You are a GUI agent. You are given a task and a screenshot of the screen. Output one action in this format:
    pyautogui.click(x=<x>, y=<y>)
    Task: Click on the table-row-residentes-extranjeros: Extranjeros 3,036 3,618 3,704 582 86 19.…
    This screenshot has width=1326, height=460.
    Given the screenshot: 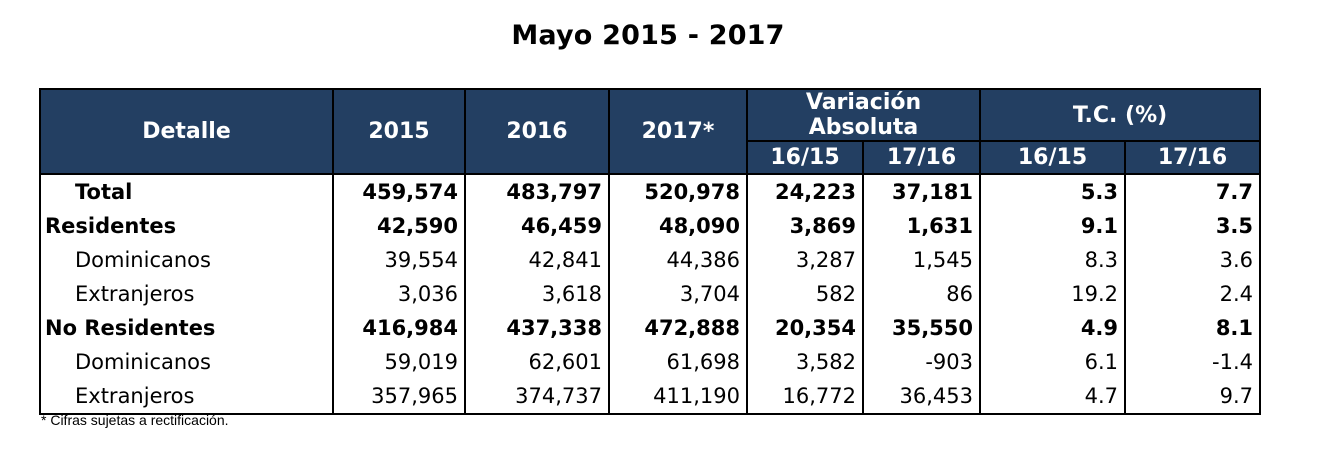 What is the action you would take?
    pyautogui.click(x=650, y=294)
    